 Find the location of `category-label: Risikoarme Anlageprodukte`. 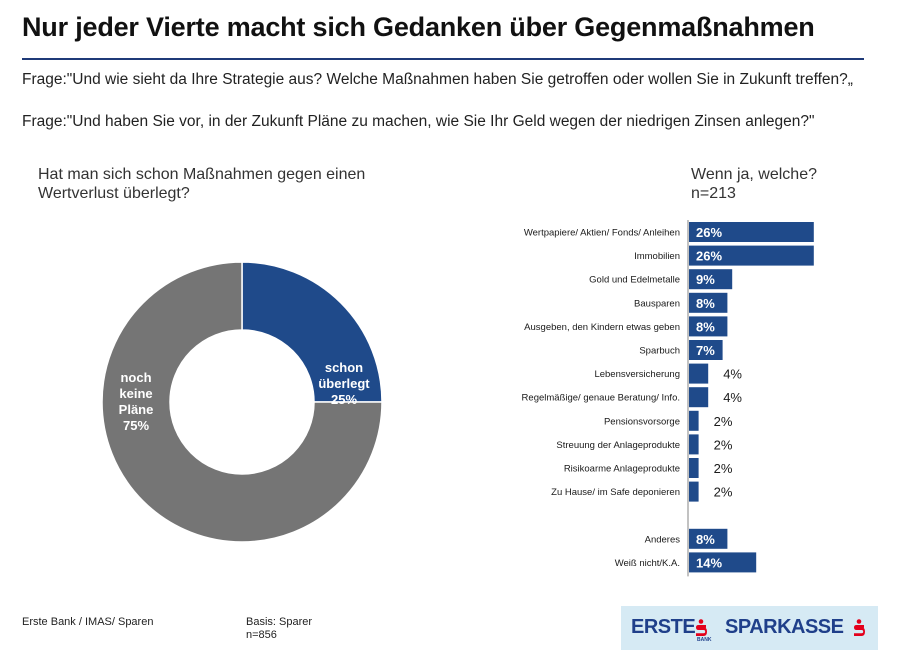

category-label: Risikoarme Anlageprodukte is located at coordinates (622, 469).